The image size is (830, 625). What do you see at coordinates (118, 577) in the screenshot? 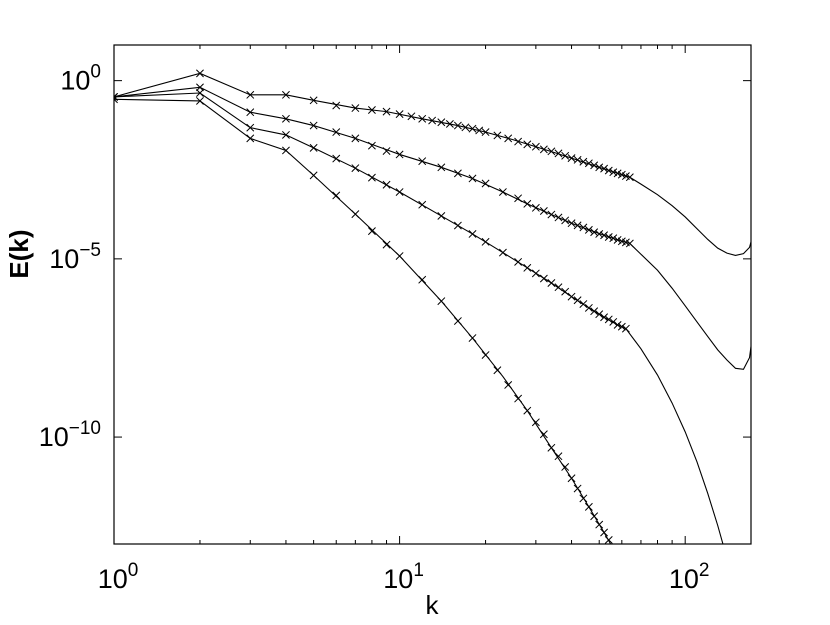
I see `x-tick-label: 10⁰` at bounding box center [118, 577].